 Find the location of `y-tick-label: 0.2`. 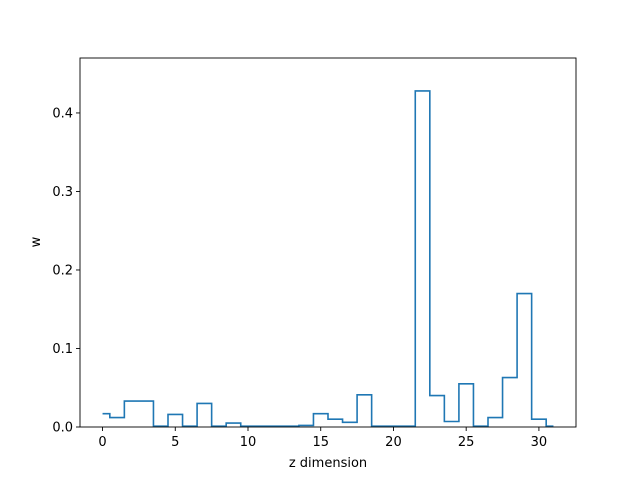

y-tick-label: 0.2 is located at coordinates (62, 270).